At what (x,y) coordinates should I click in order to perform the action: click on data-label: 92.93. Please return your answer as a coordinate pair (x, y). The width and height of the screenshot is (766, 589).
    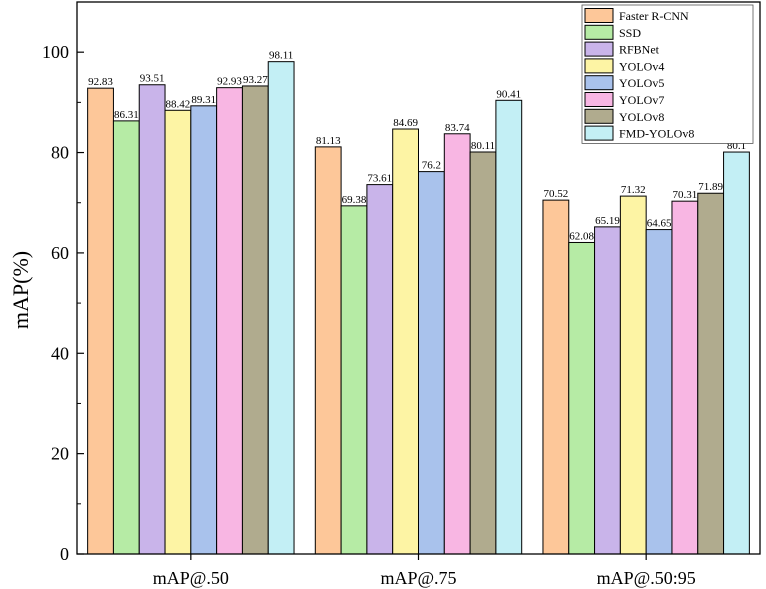
    Looking at the image, I should click on (229, 82).